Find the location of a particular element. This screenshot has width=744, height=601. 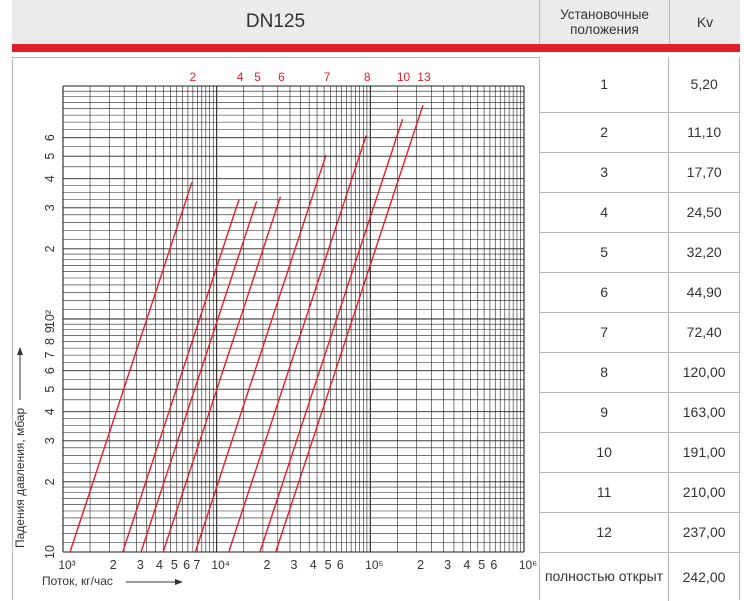

position-cell: 4 is located at coordinates (604, 211).